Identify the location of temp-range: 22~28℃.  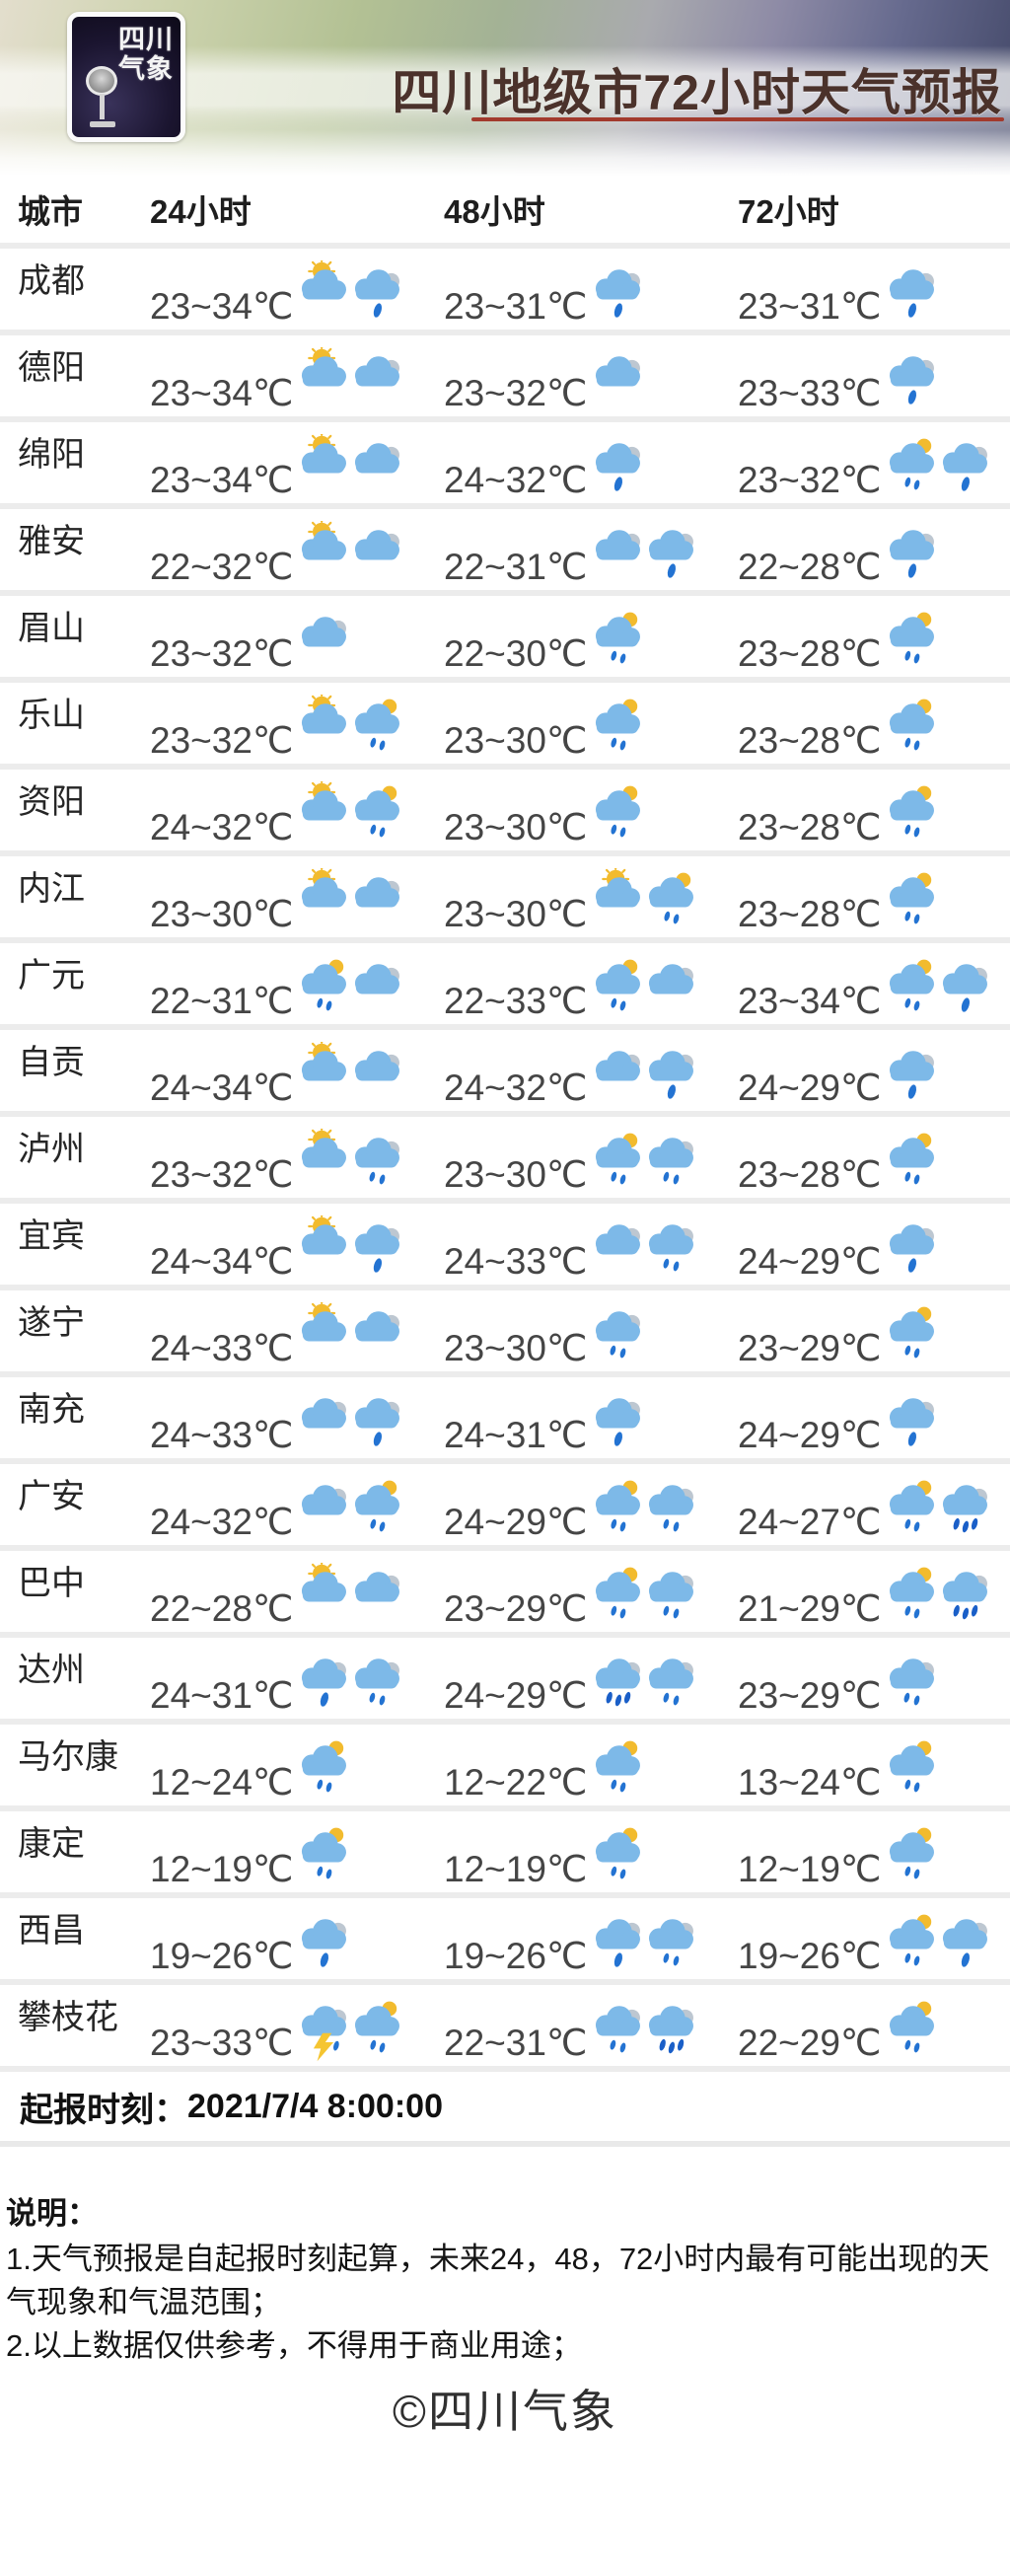
(222, 1608).